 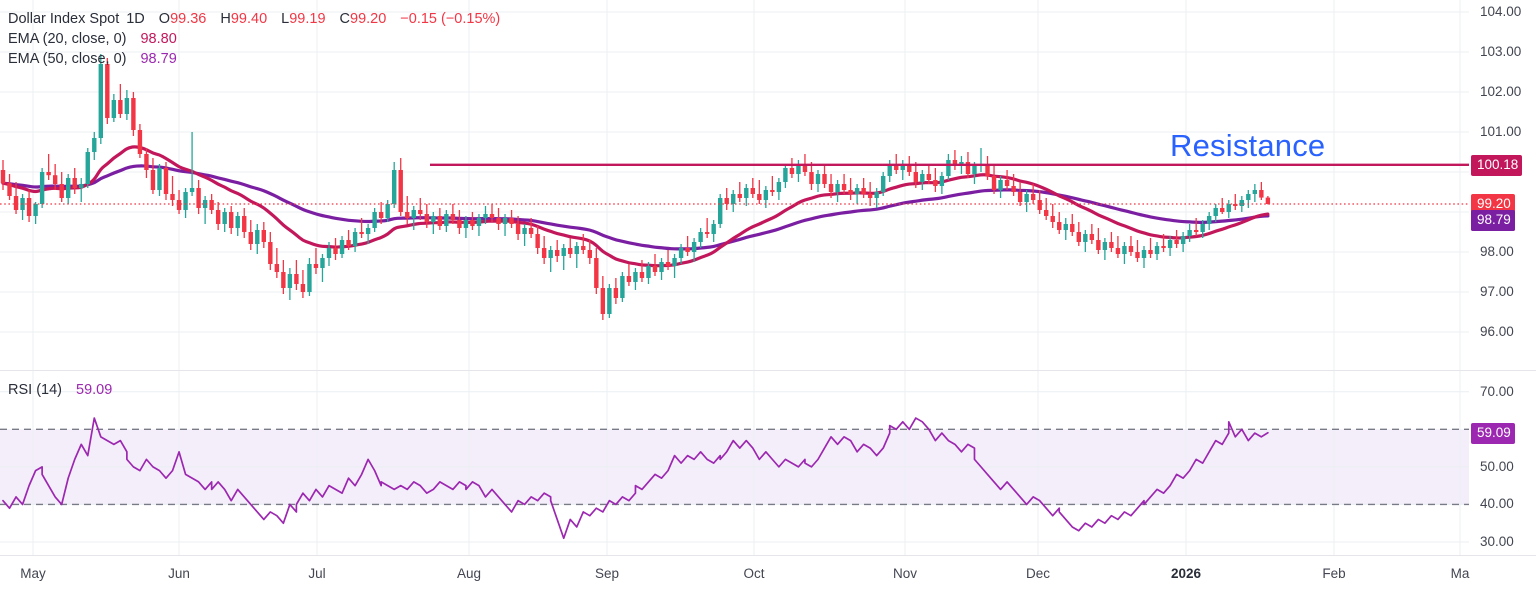 I want to click on resistance-annotation-label: Resistance, so click(x=1248, y=145).